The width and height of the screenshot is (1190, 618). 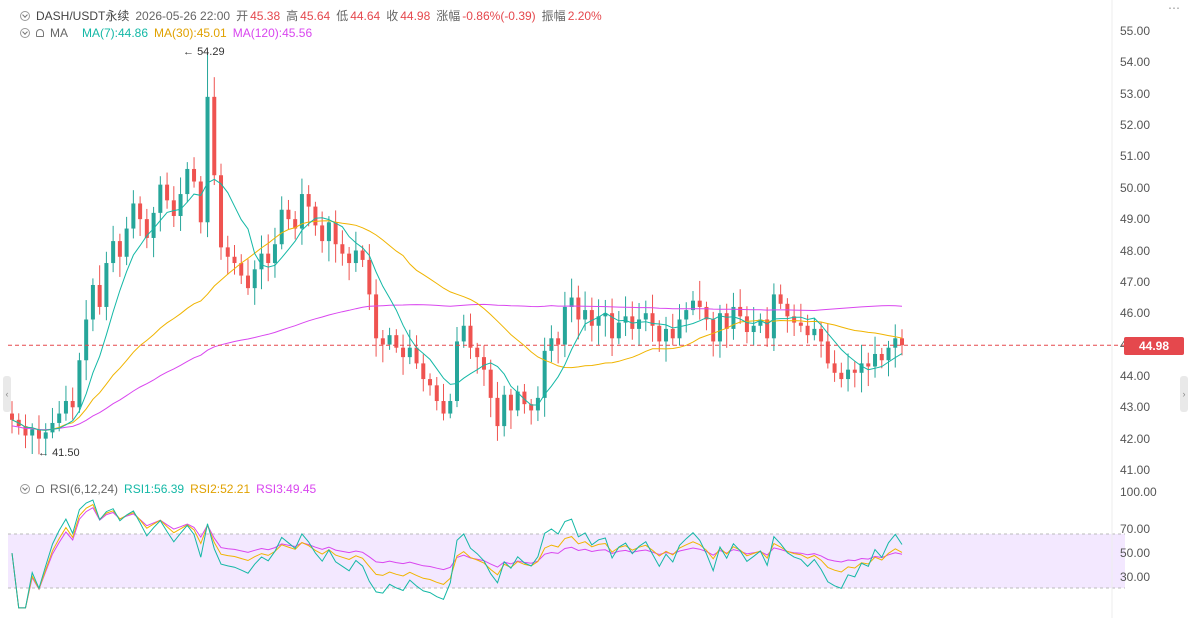 I want to click on rsi1-value: RSI1:56.39, so click(x=154, y=489).